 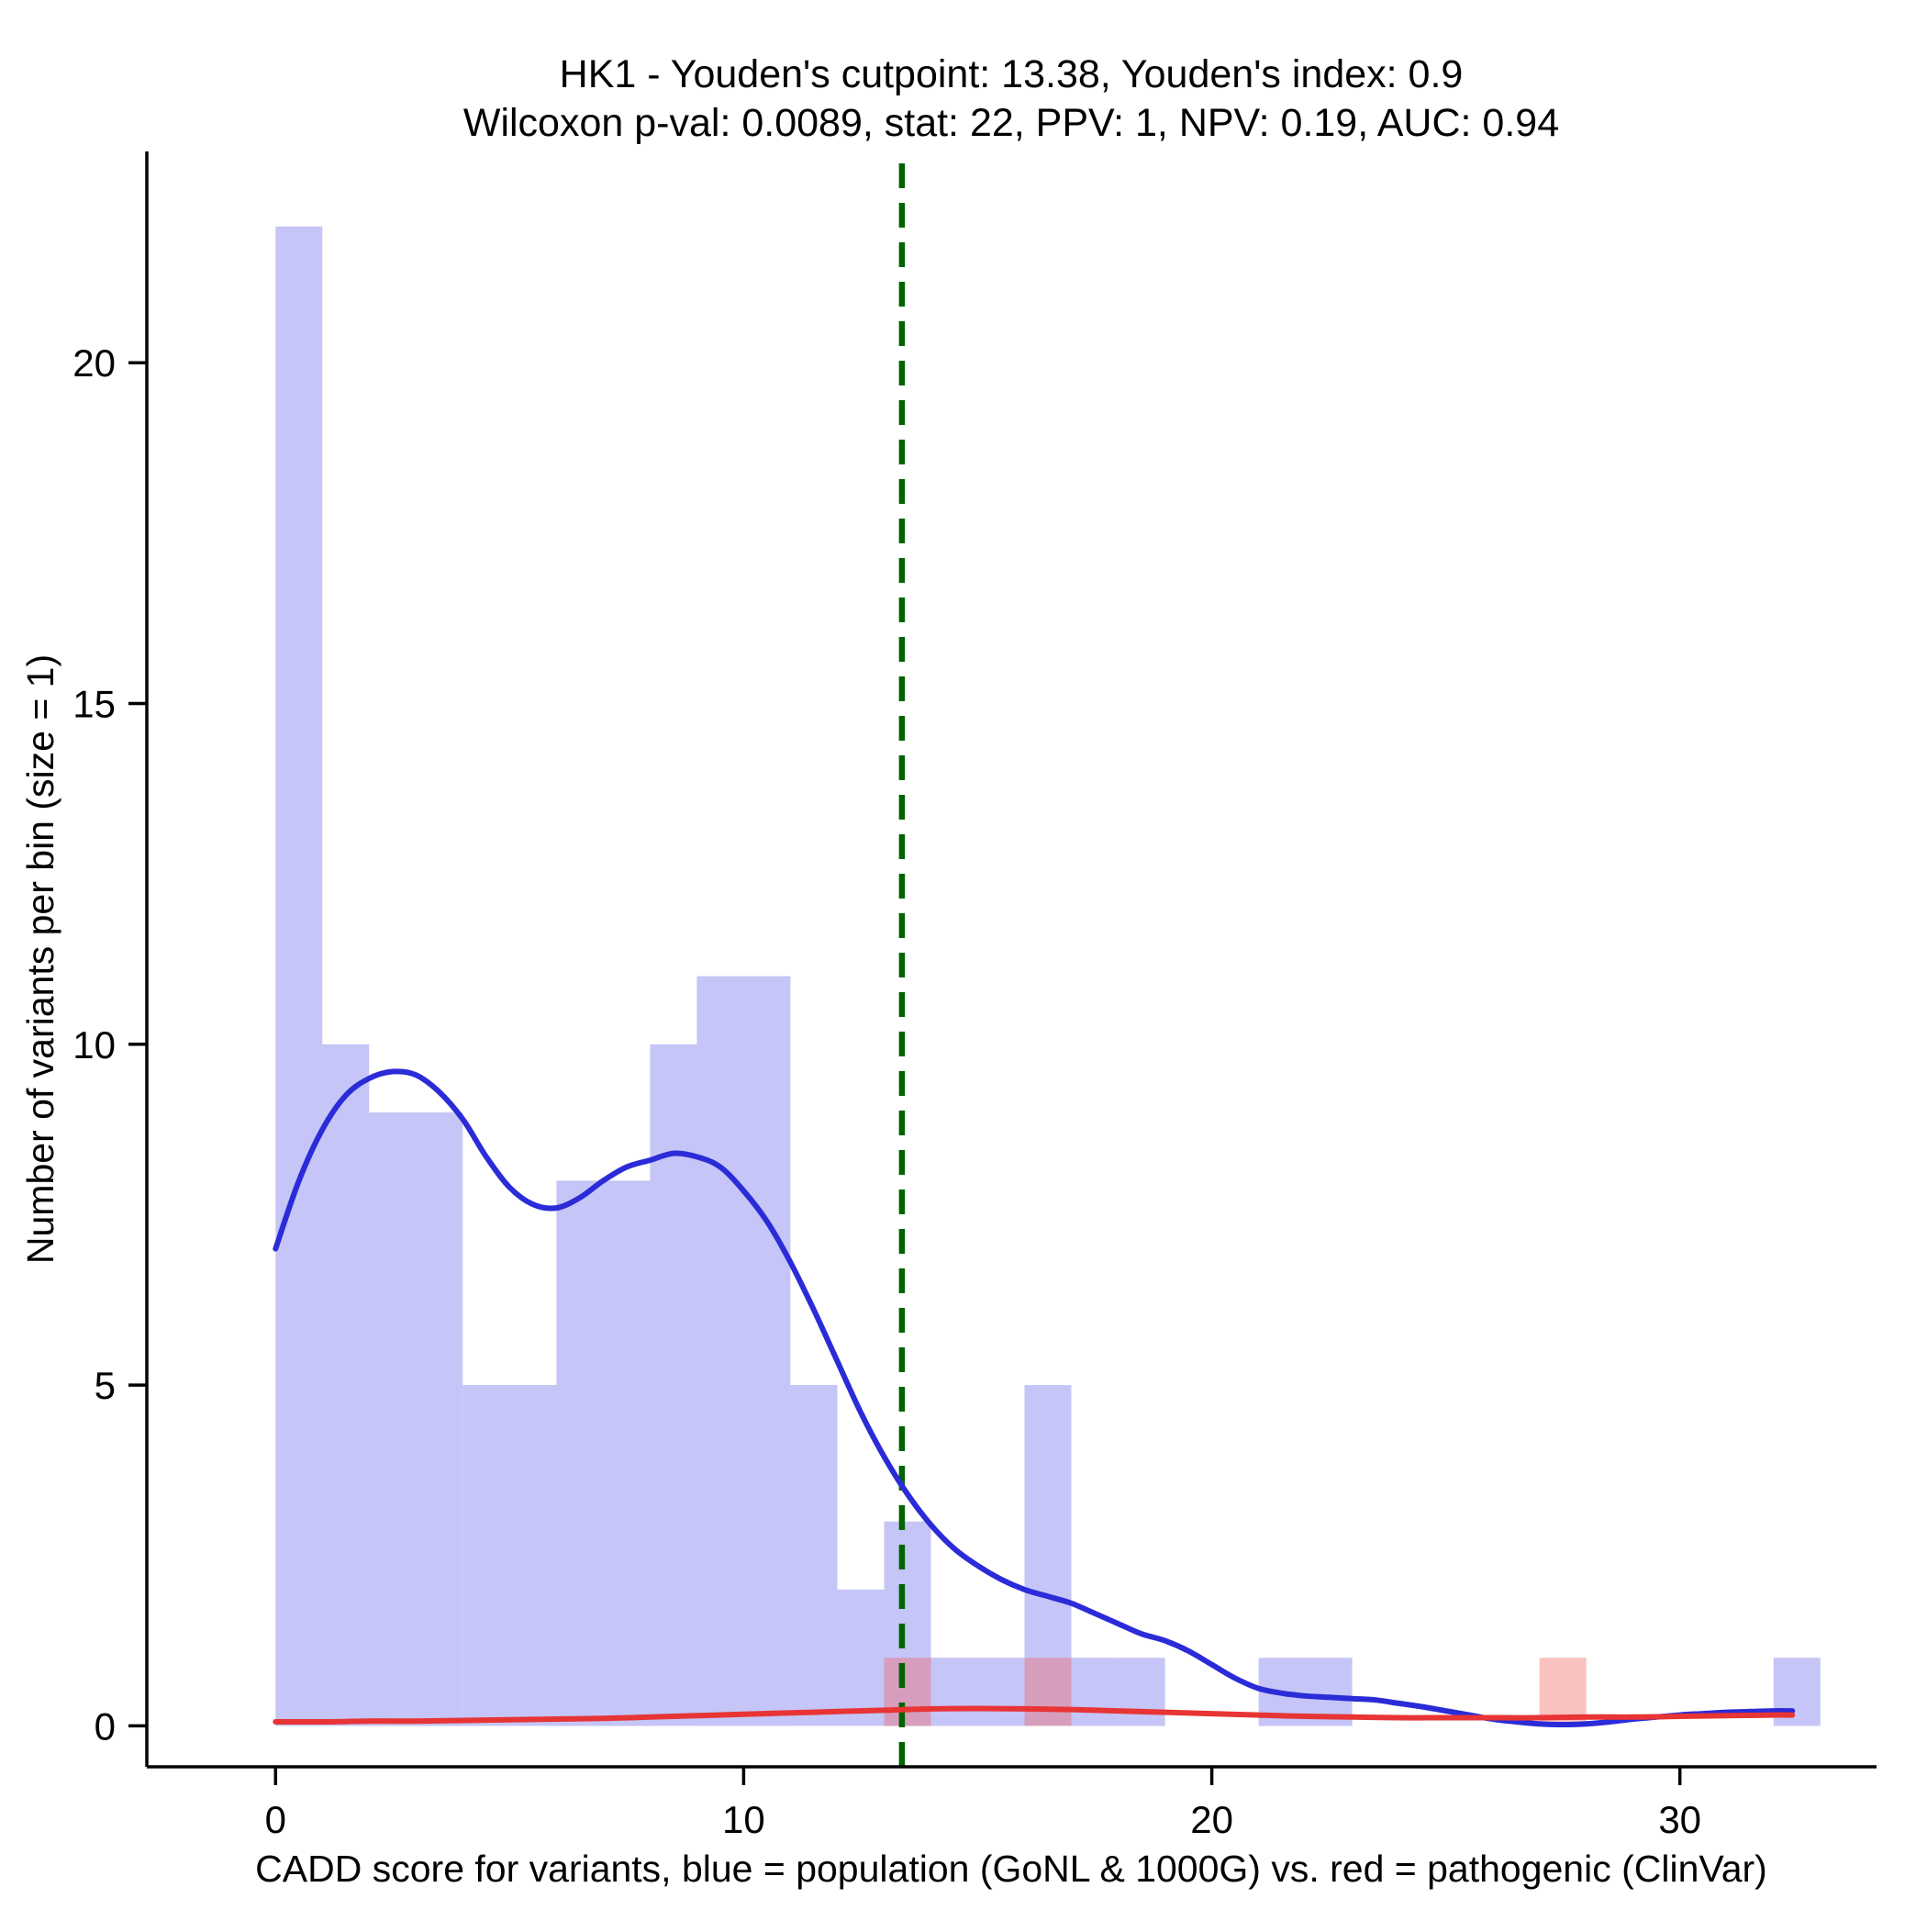 I want to click on y-axis-tick-label: 20, so click(x=94, y=363).